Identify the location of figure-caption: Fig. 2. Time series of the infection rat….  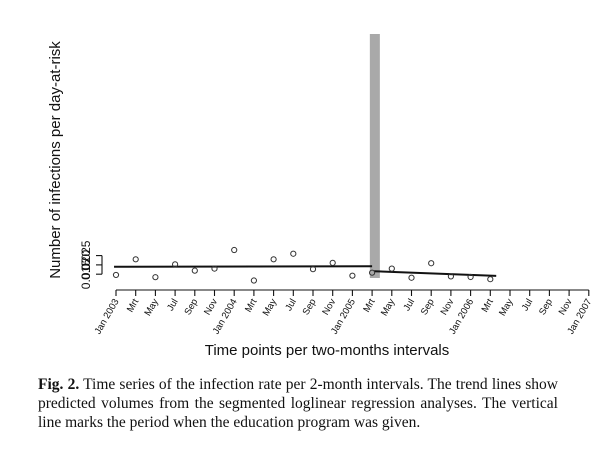
(298, 403).